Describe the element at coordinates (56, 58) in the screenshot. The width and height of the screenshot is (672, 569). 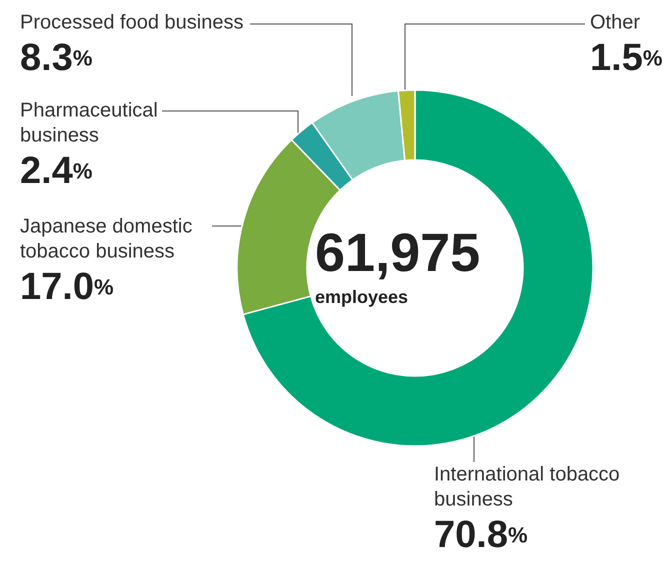
I see `data-label: 8.3%` at that location.